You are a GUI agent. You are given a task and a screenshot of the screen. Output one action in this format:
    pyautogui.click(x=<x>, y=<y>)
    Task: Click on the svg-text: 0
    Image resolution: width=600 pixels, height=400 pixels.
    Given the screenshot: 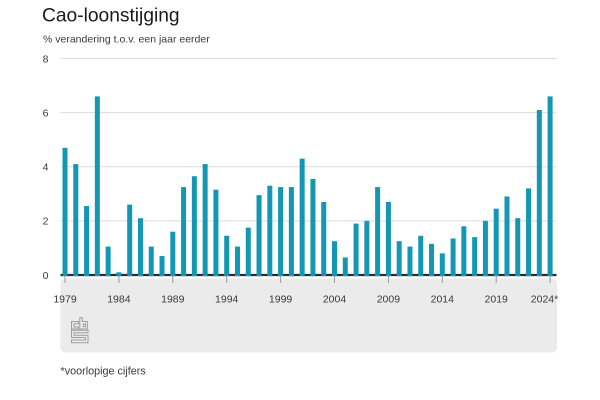 What is the action you would take?
    pyautogui.click(x=46, y=276)
    